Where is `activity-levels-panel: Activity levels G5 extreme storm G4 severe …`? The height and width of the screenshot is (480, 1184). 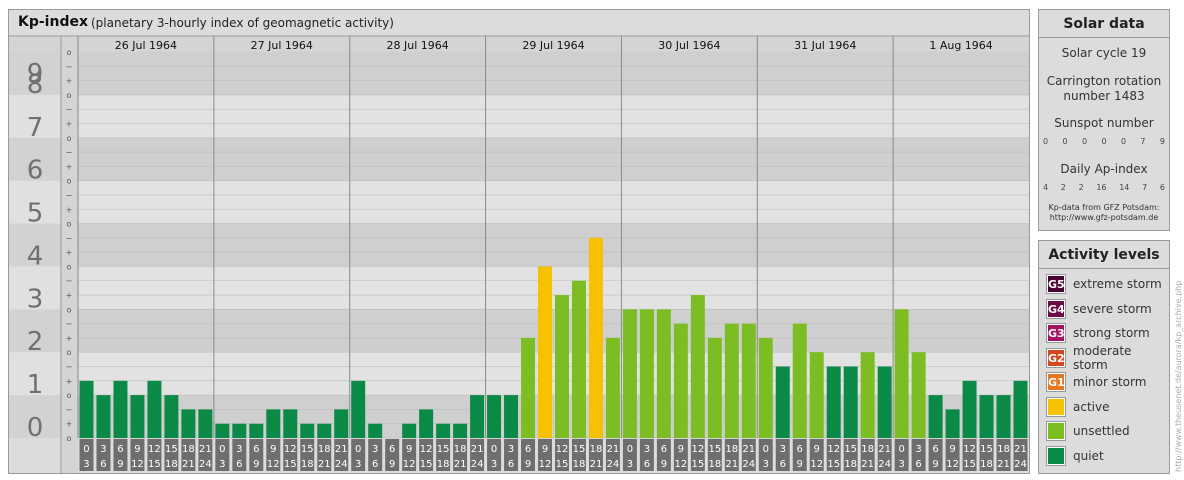
activity-levels-panel: Activity levels G5 extreme storm G4 severe … is located at coordinates (1104, 357).